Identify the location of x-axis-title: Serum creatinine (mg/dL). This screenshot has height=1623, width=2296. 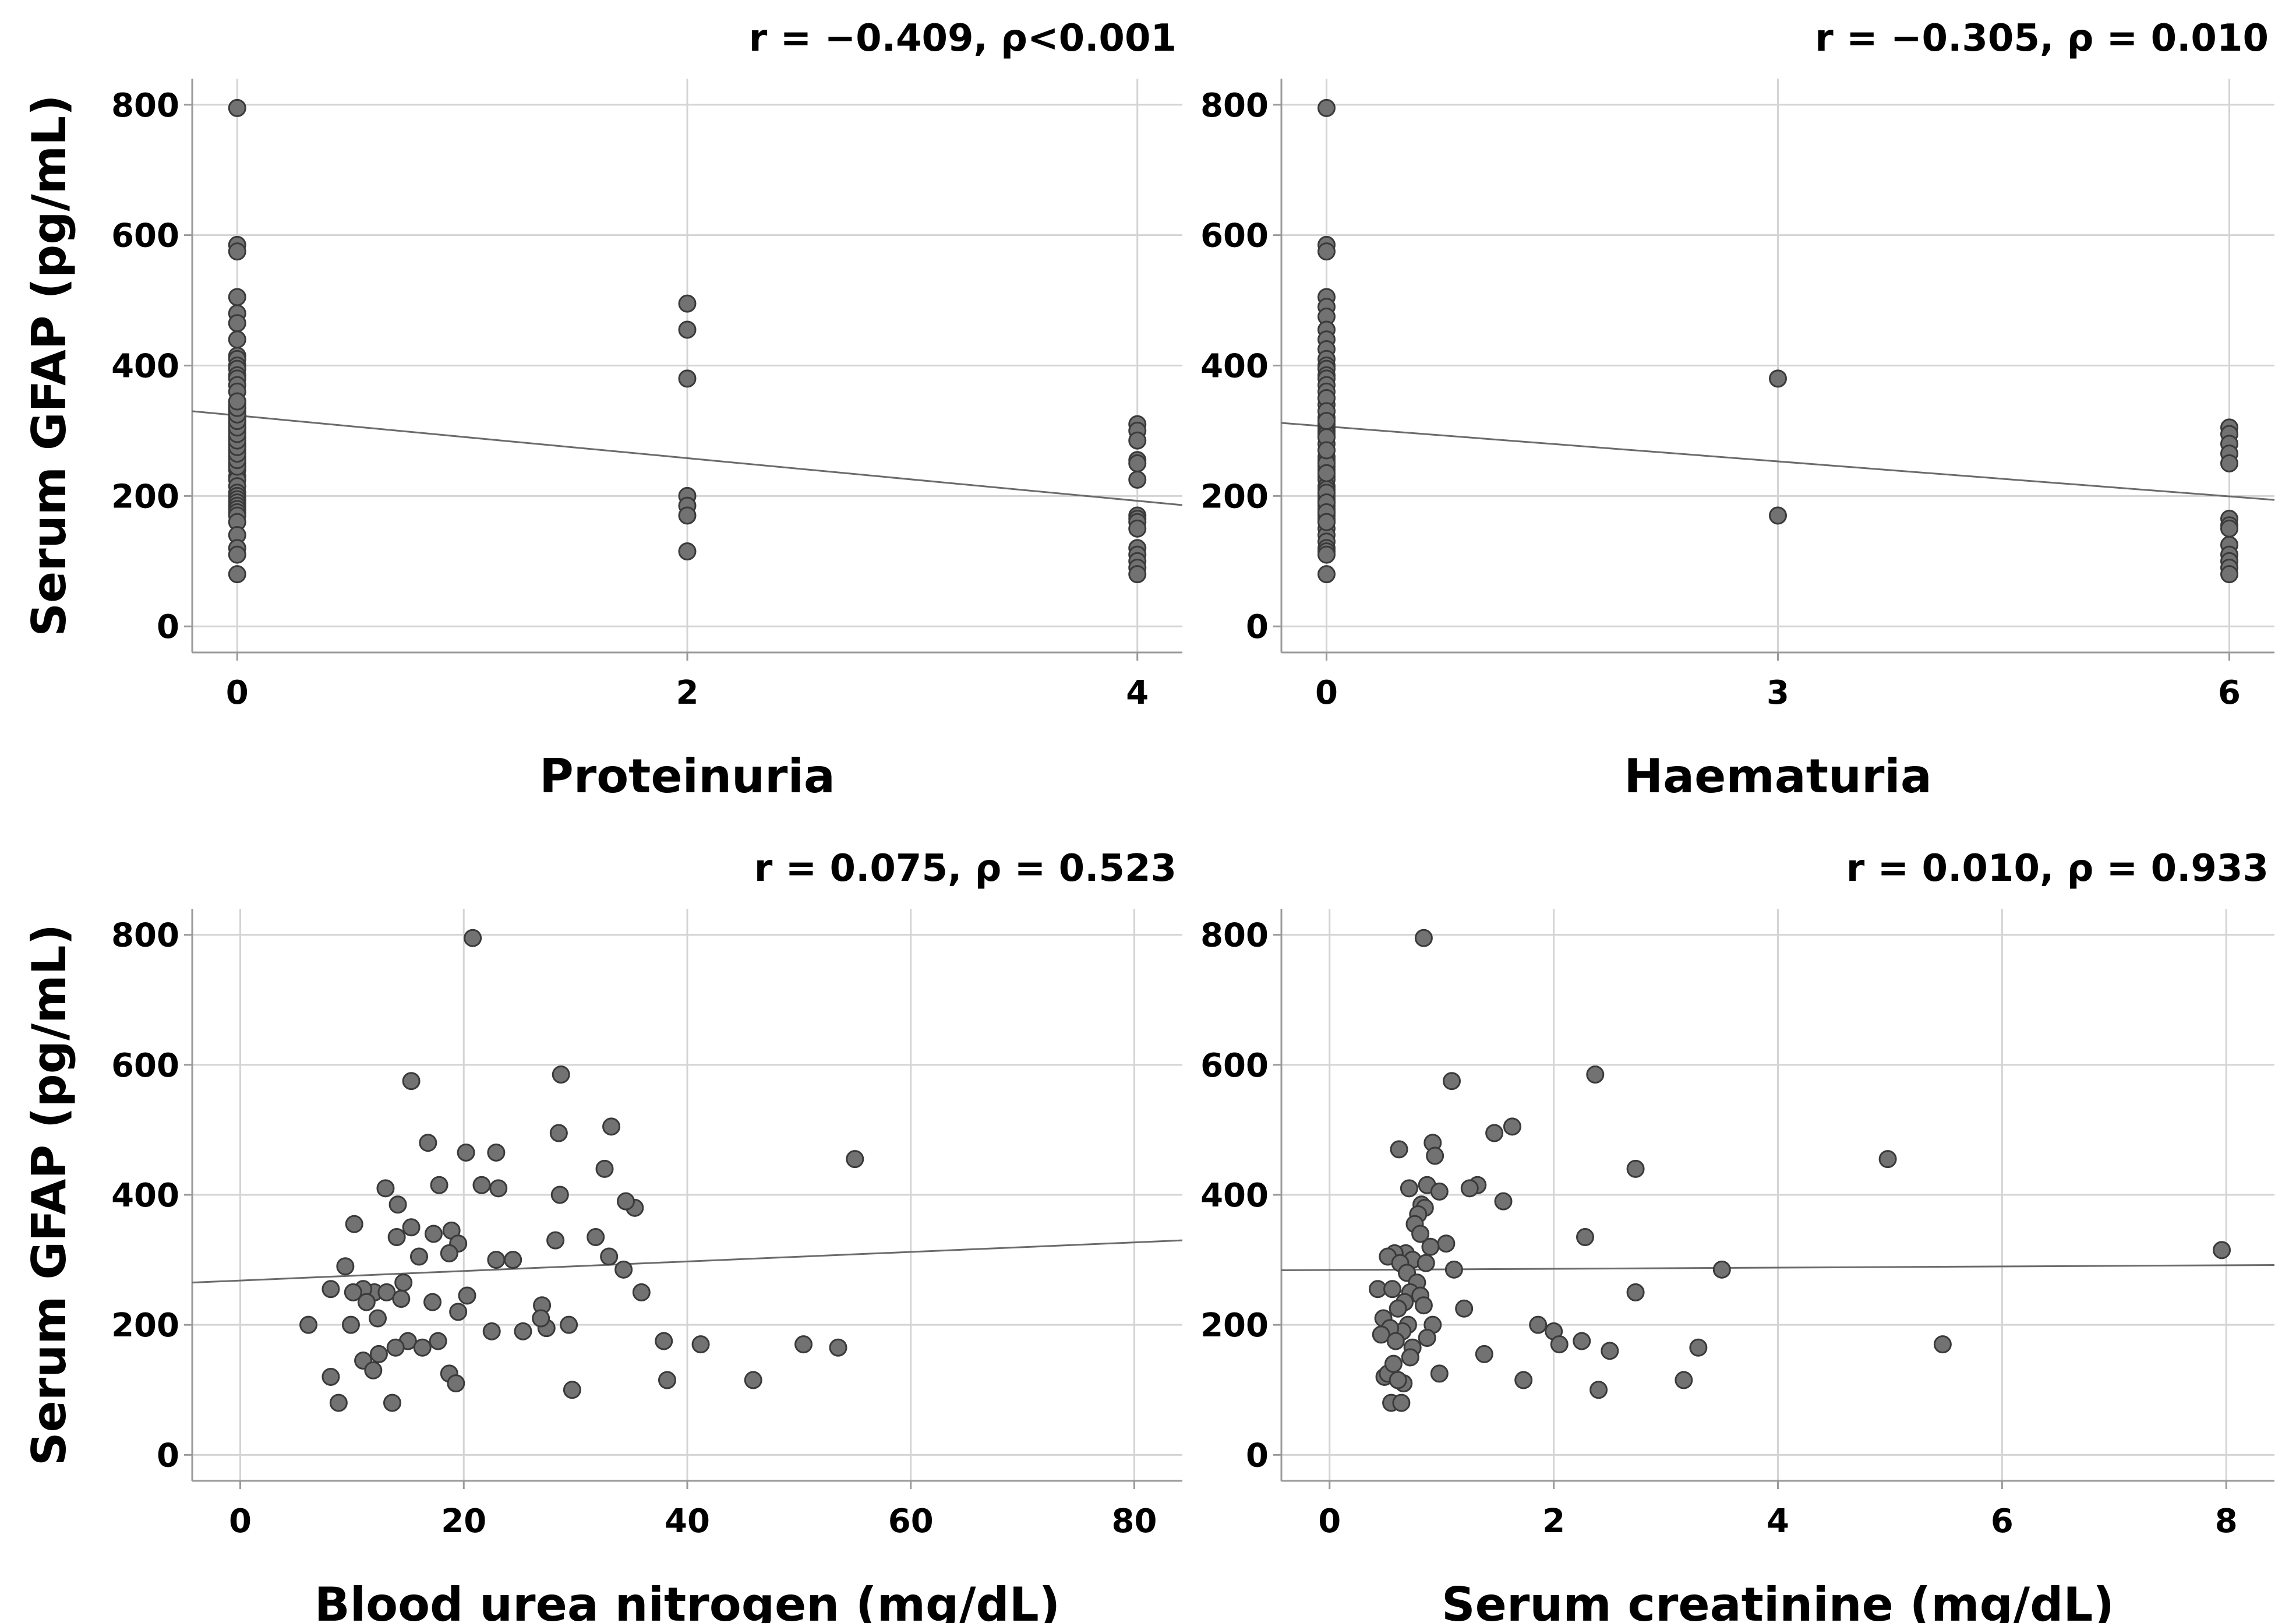
(1778, 1600).